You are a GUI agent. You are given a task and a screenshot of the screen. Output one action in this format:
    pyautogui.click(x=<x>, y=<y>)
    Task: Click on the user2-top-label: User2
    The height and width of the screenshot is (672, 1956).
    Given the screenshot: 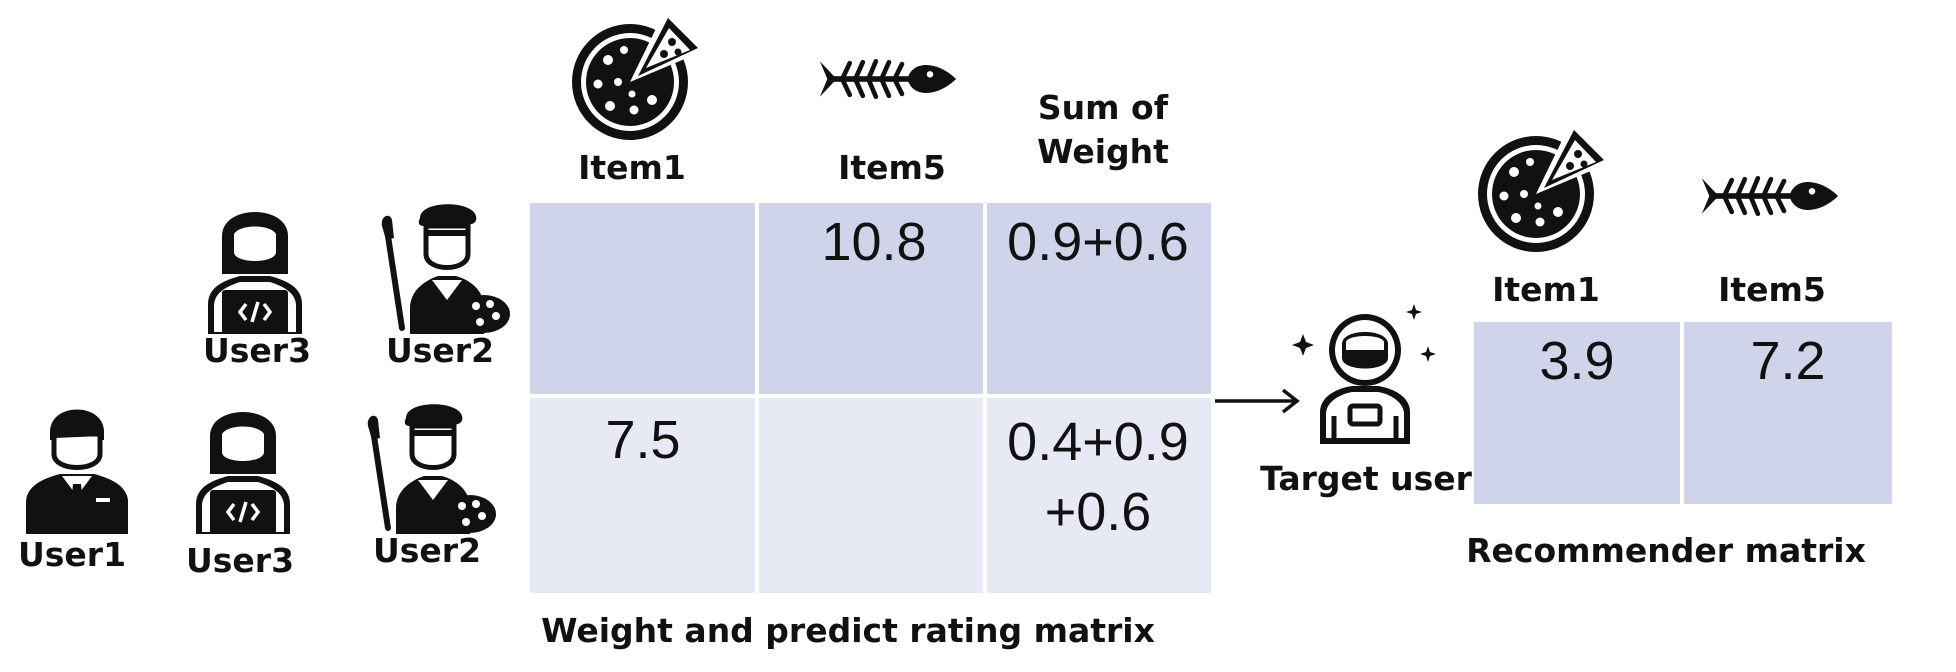 What is the action you would take?
    pyautogui.click(x=440, y=350)
    